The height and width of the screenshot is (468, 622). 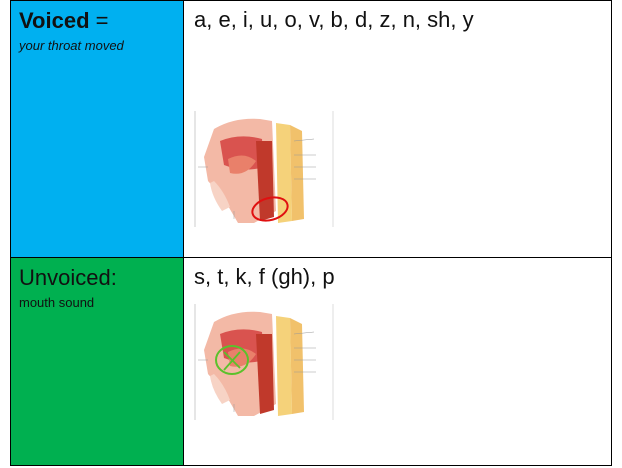 What do you see at coordinates (102, 20) in the screenshot?
I see `label-suffix: =` at bounding box center [102, 20].